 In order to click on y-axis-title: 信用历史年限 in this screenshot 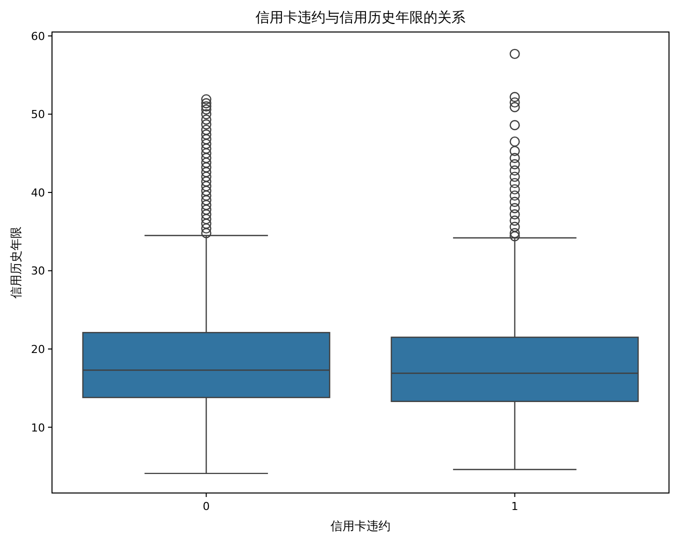, I will do `click(16, 262)`.